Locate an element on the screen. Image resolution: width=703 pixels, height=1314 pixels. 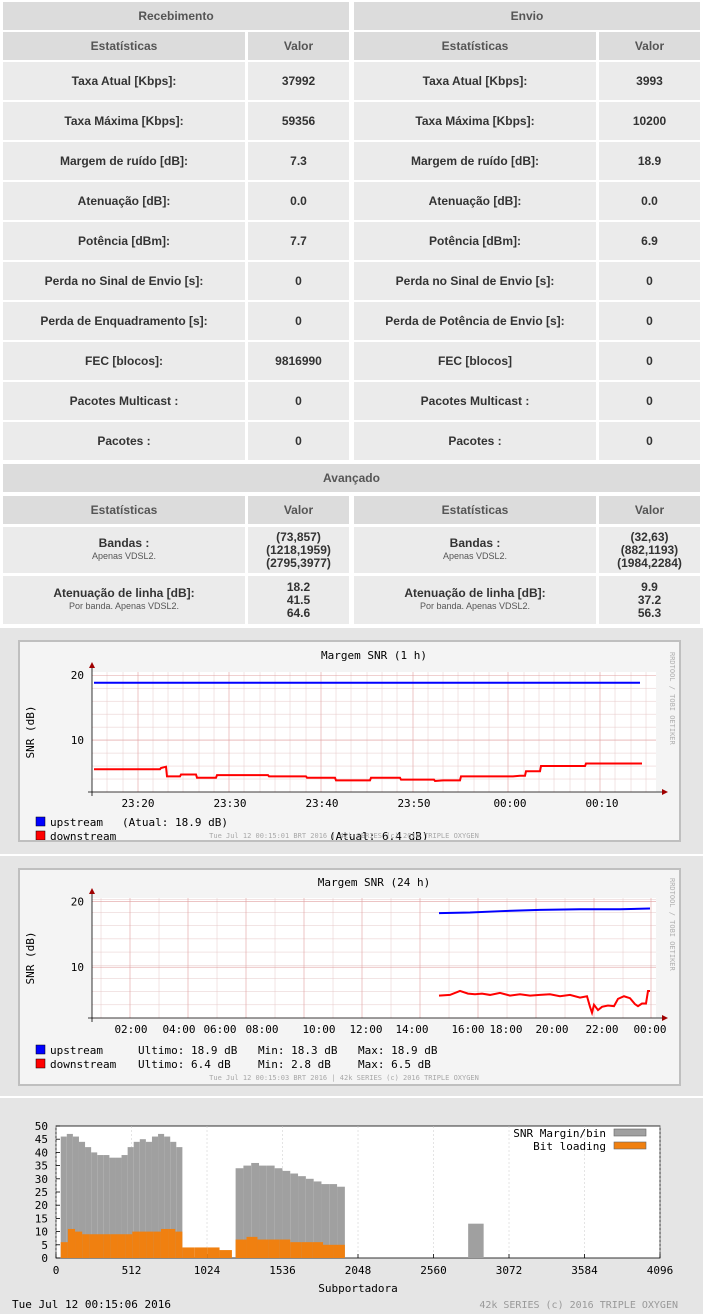
x-tick-label: 06:00 is located at coordinates (219, 1029).